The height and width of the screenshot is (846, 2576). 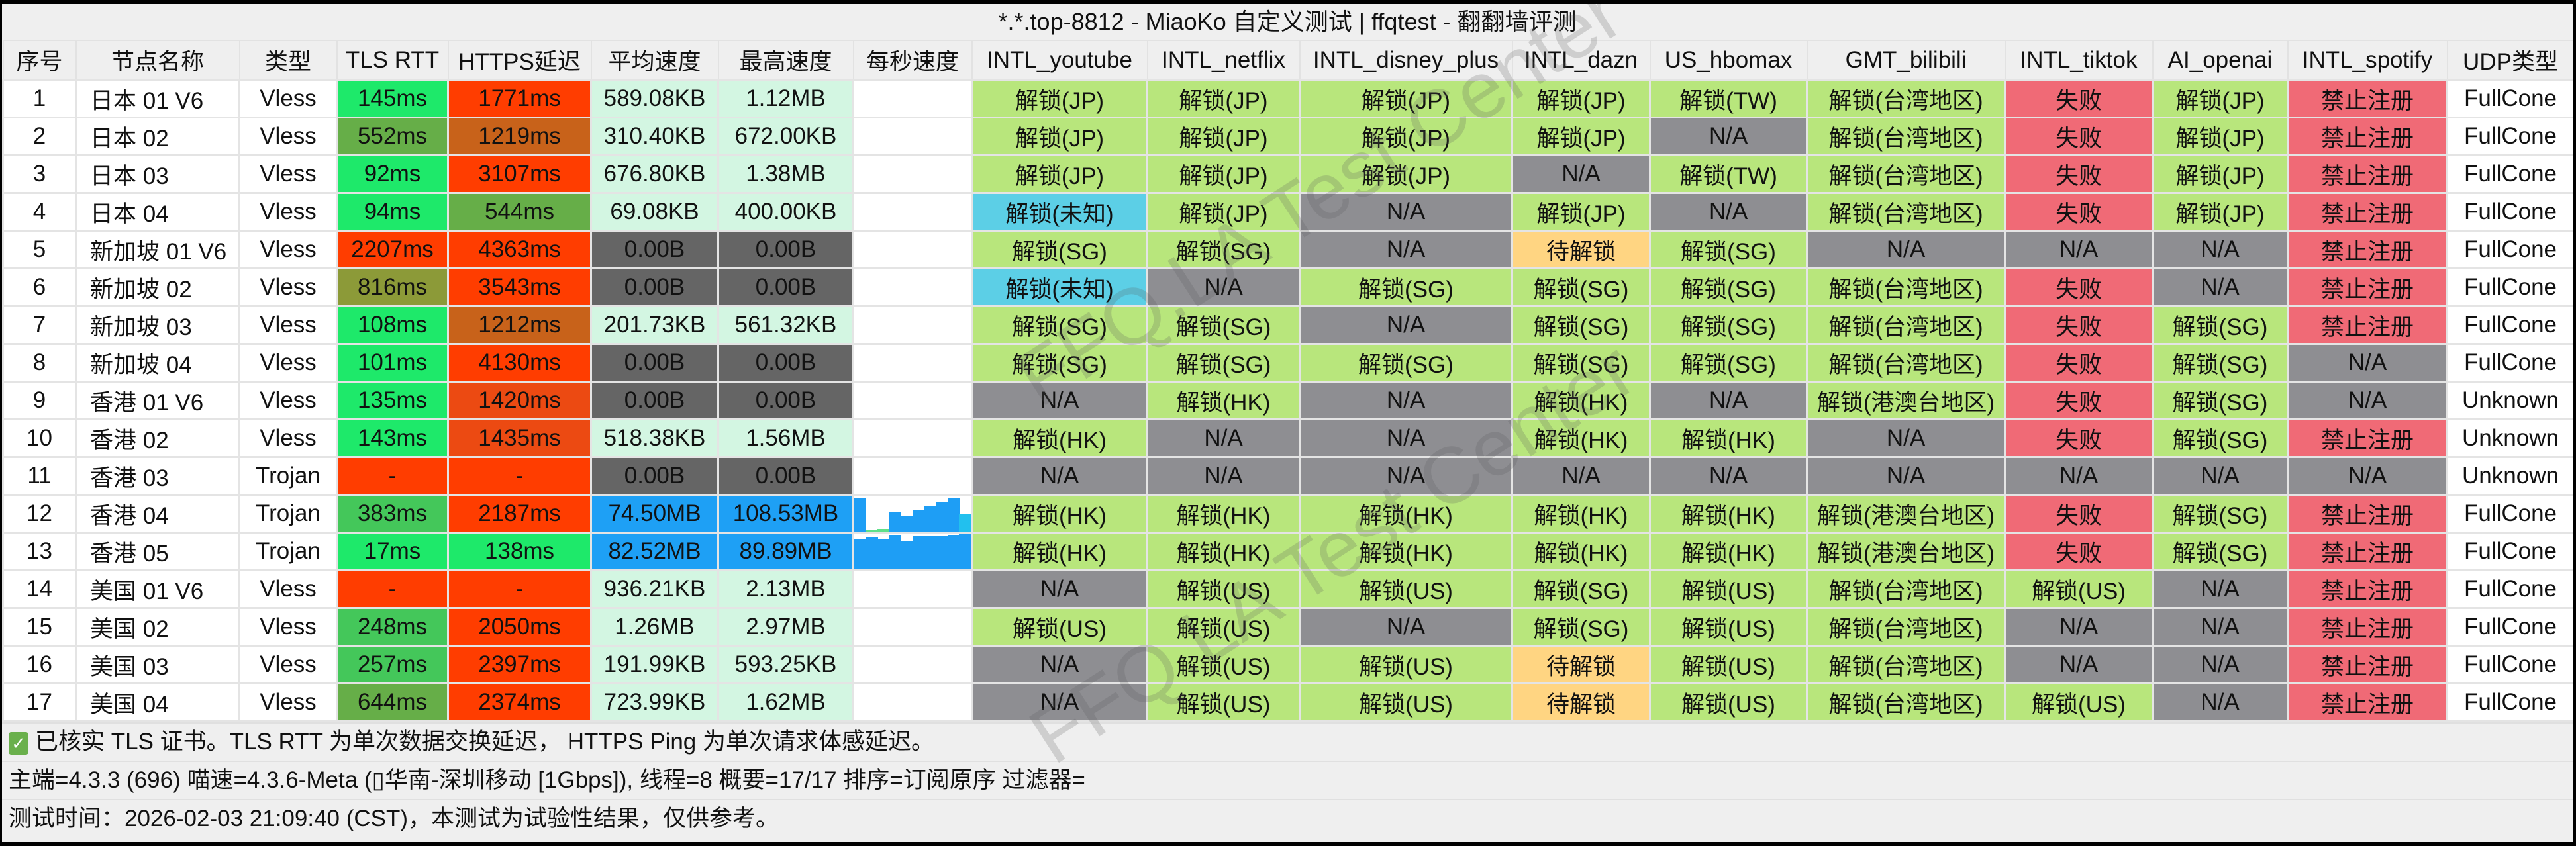 I want to click on cell-node-name: 新加坡 04, so click(x=157, y=363).